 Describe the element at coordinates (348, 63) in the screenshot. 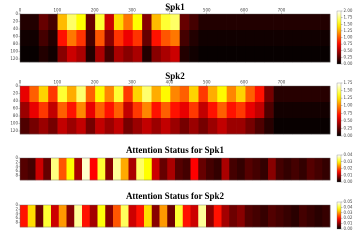

I see `colorbar-tick-label: 0.00` at that location.